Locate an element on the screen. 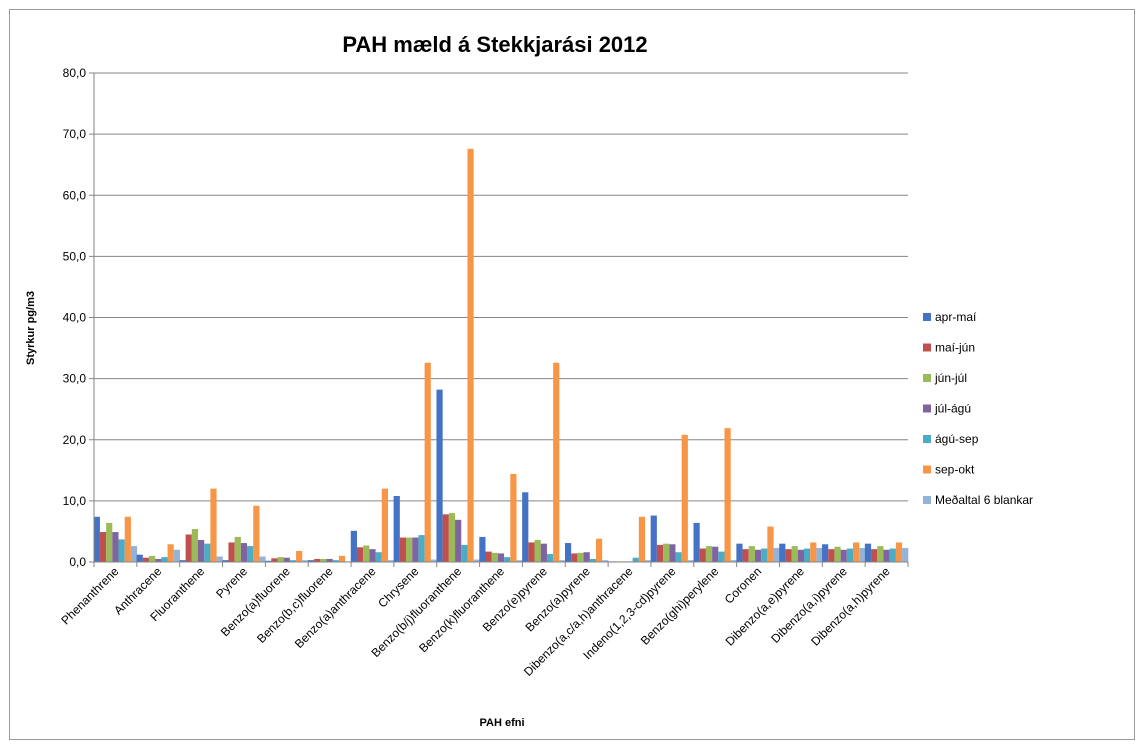 The image size is (1145, 749). category-label: Dibenzo(a,i)pyrene is located at coordinates (809, 605).